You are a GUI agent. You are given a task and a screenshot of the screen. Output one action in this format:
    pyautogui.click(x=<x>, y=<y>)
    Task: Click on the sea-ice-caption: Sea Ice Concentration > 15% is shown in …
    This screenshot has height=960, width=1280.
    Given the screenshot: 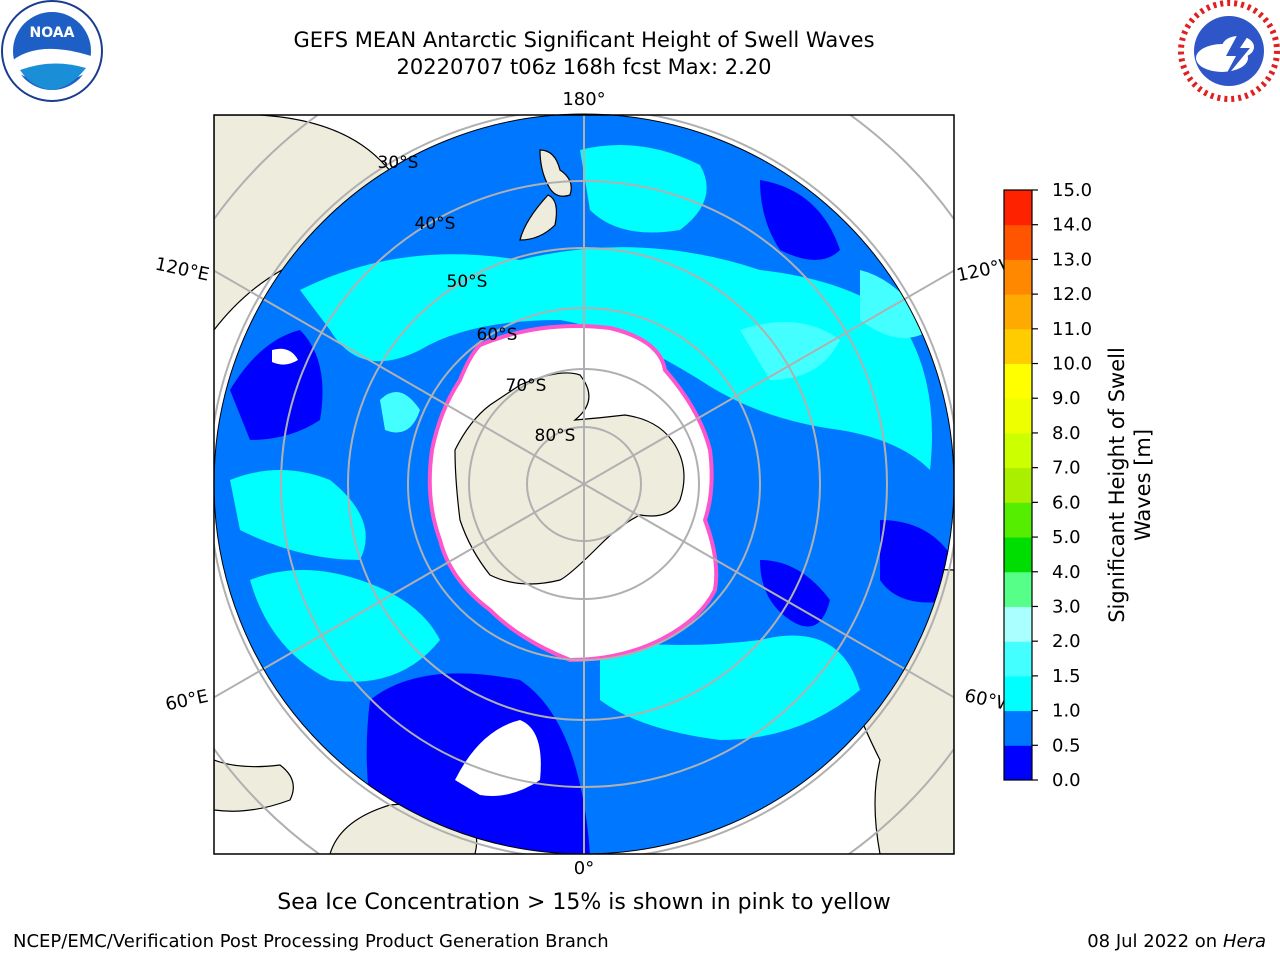 What is the action you would take?
    pyautogui.click(x=584, y=902)
    